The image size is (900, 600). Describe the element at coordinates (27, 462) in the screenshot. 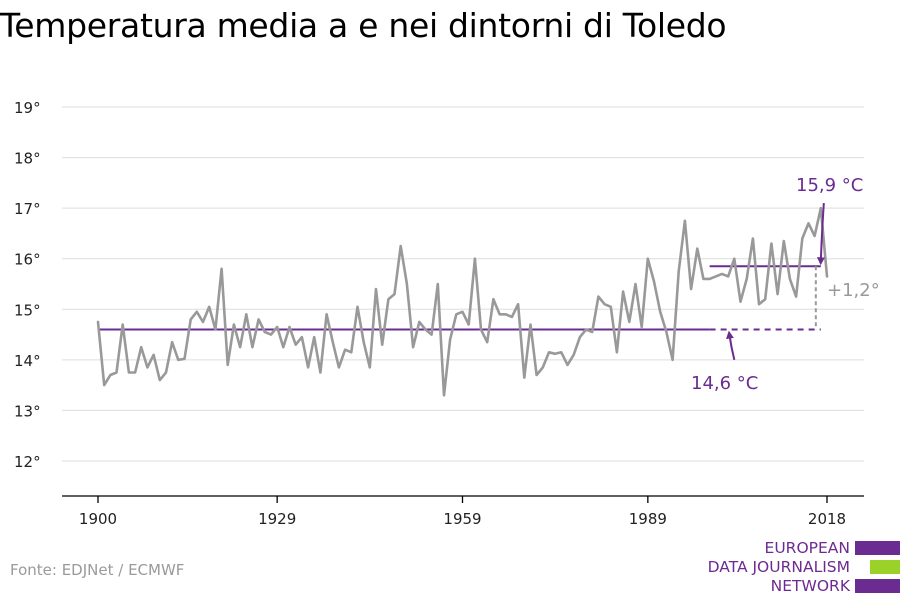

I see `y-tick-label: 12°` at that location.